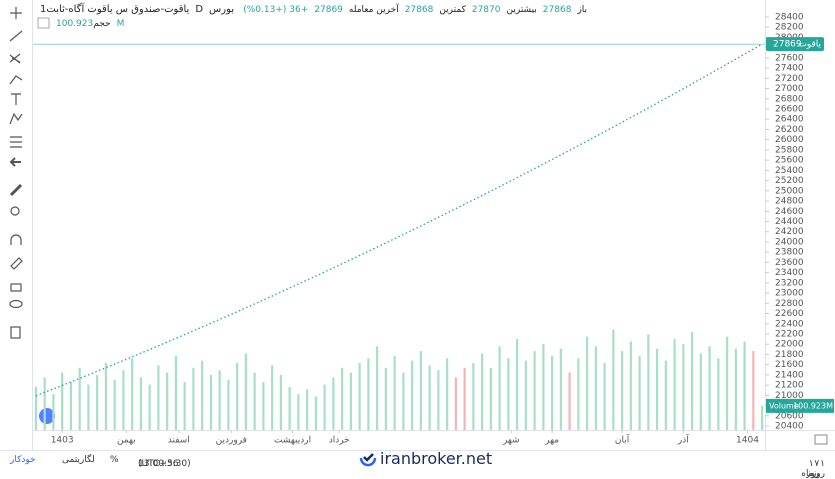 The width and height of the screenshot is (835, 479). I want to click on interval: 1D, so click(122, 9).